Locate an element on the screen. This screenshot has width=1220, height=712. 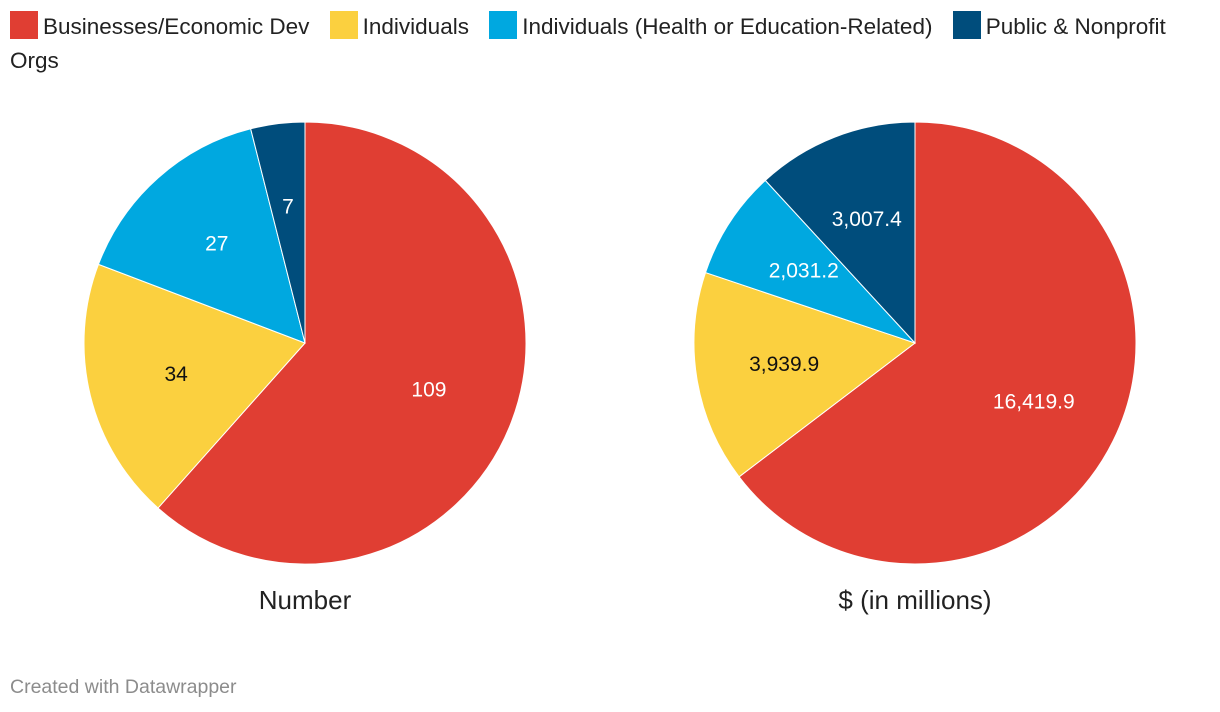
slice-label: 2,031.2 is located at coordinates (804, 270).